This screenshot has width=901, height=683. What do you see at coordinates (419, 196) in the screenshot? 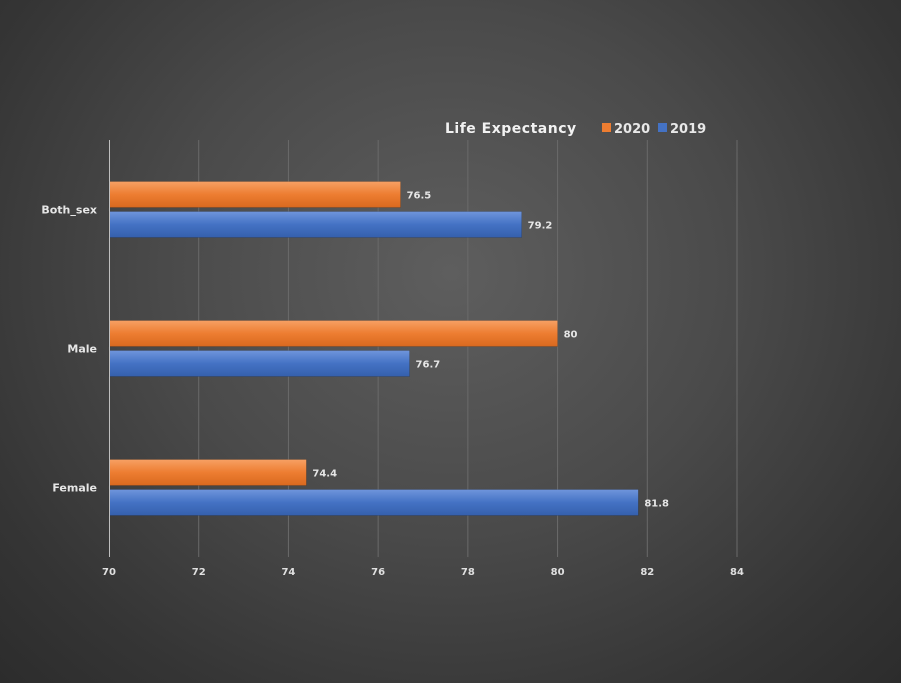
I see `data-label: 76.5` at bounding box center [419, 196].